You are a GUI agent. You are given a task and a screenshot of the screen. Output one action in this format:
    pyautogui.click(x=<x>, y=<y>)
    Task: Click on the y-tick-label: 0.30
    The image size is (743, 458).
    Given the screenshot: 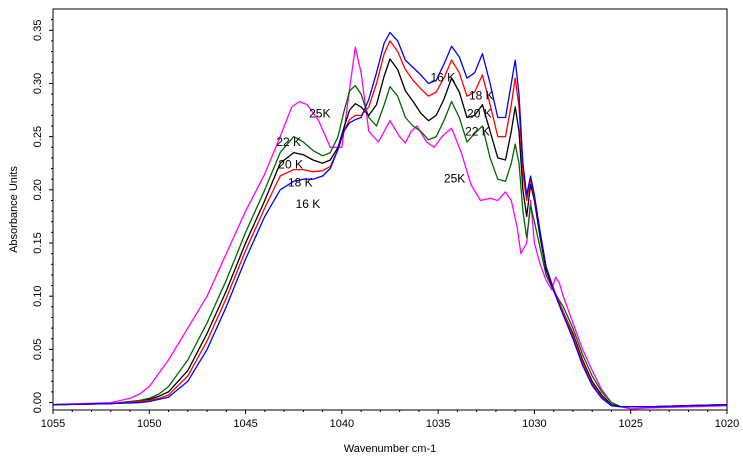 What is the action you would take?
    pyautogui.click(x=38, y=83)
    